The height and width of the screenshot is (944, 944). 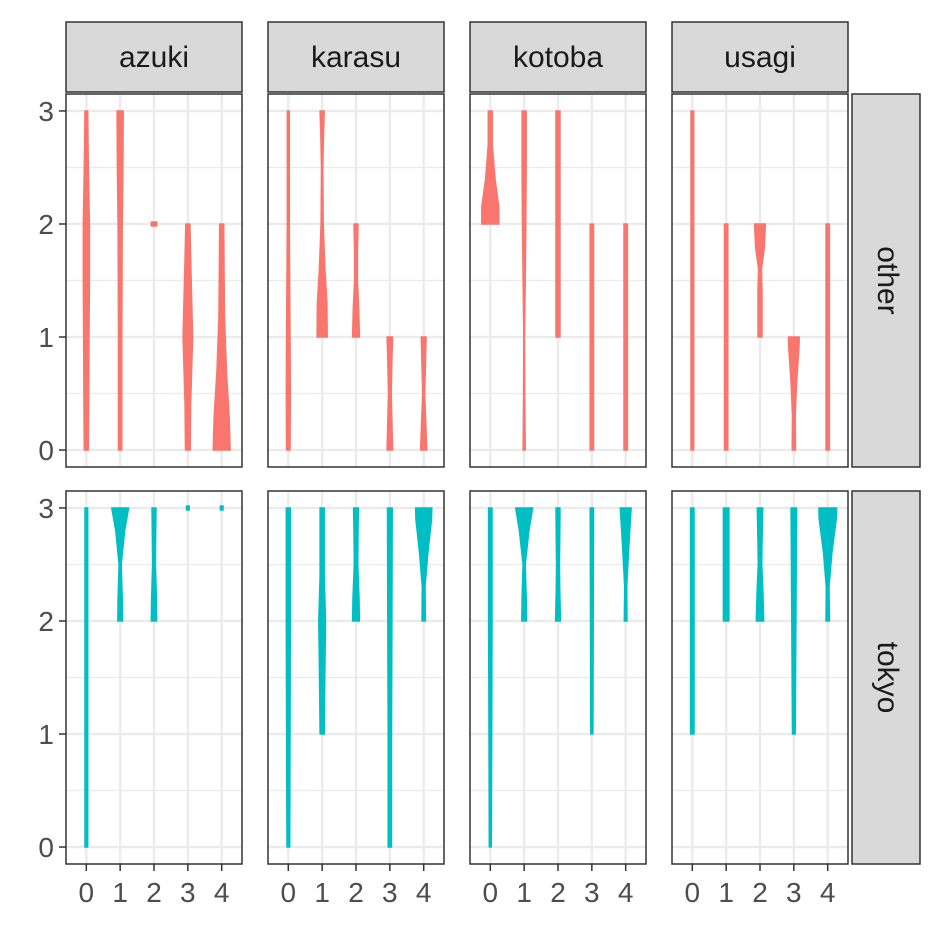 I want to click on violin-tokyo-kotoba-x3, so click(x=592, y=621).